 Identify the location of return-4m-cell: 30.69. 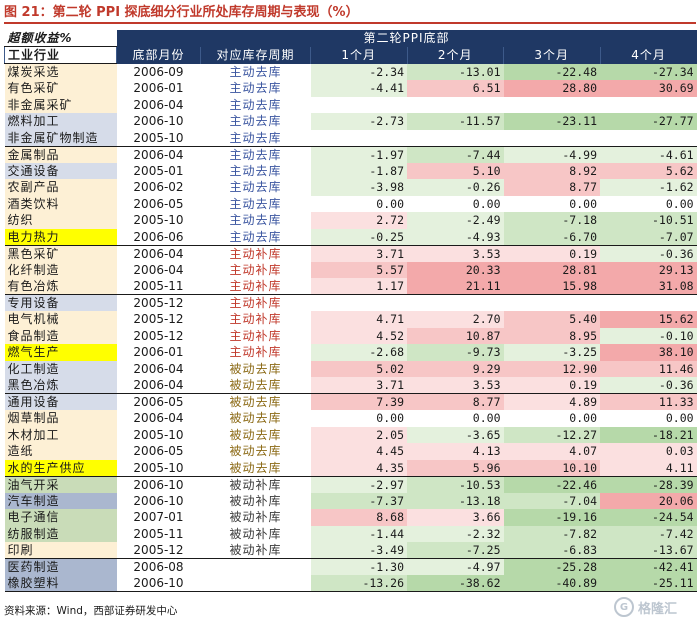
(648, 88).